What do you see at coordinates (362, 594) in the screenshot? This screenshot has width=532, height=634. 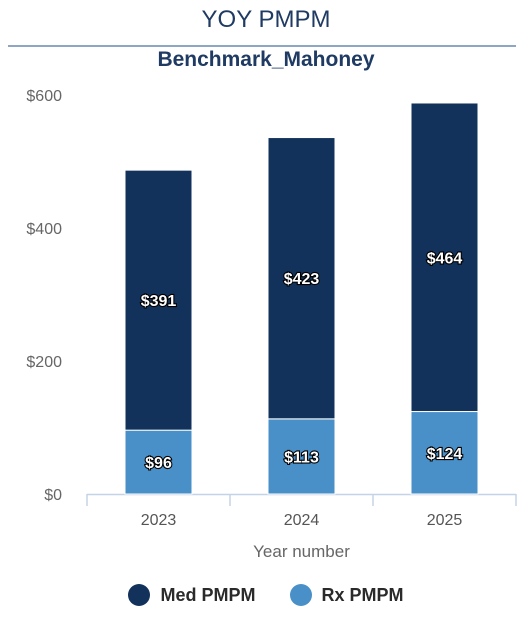 I see `legend-label-rx: Rx PMPM` at bounding box center [362, 594].